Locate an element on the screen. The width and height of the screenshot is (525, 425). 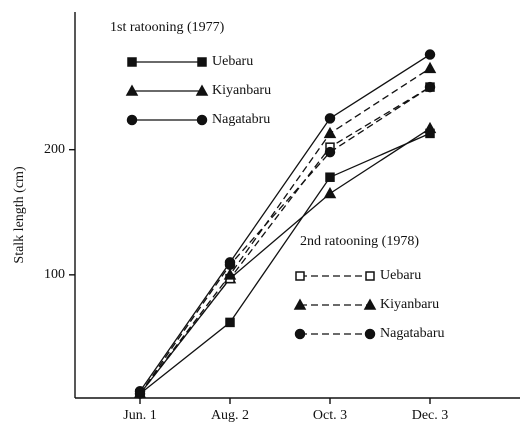
y-tick-label: 100 is located at coordinates (54, 274).